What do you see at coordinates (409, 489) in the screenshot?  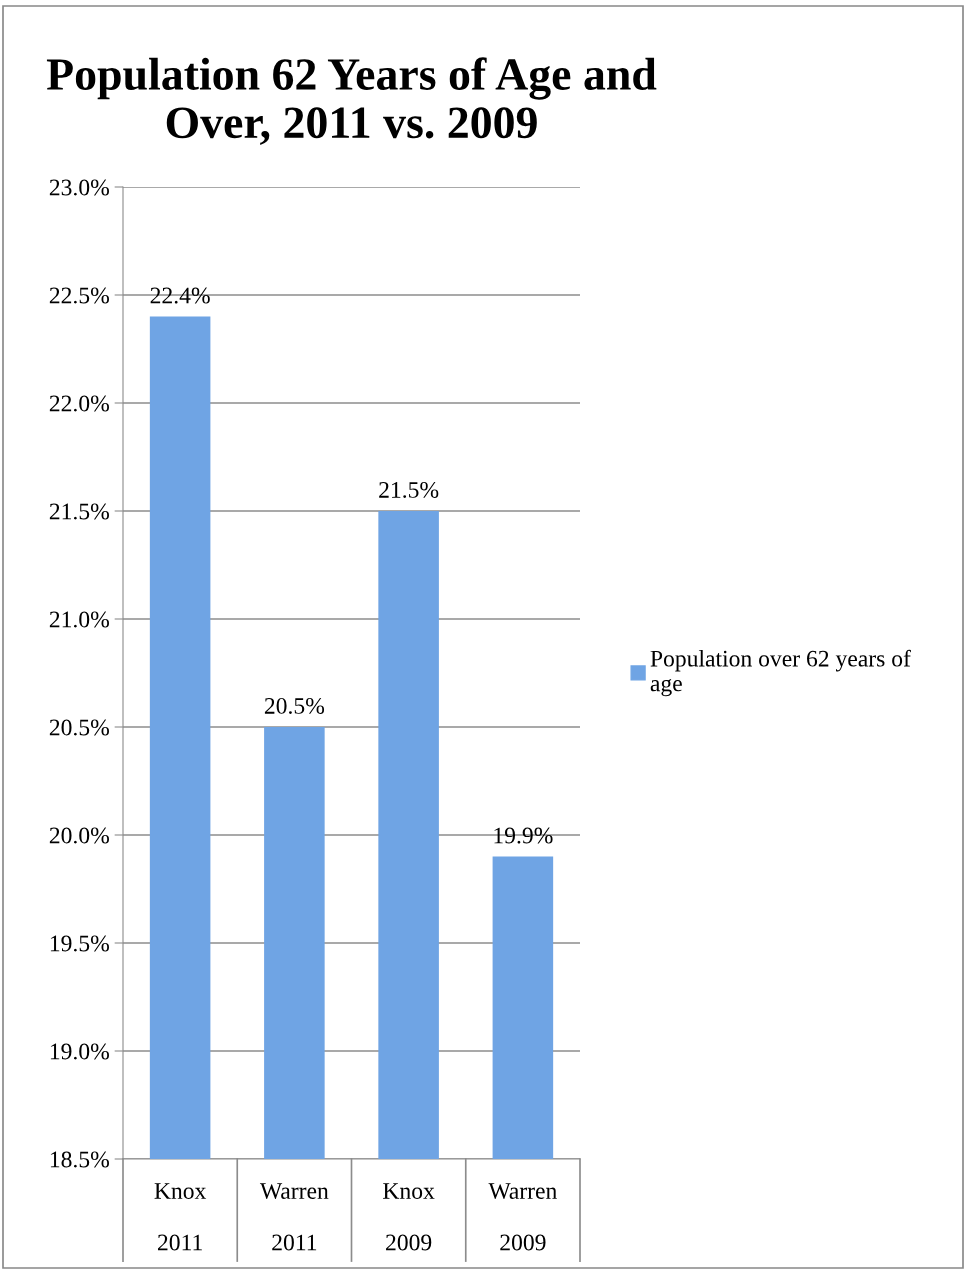 I see `data-label: 21.5%` at bounding box center [409, 489].